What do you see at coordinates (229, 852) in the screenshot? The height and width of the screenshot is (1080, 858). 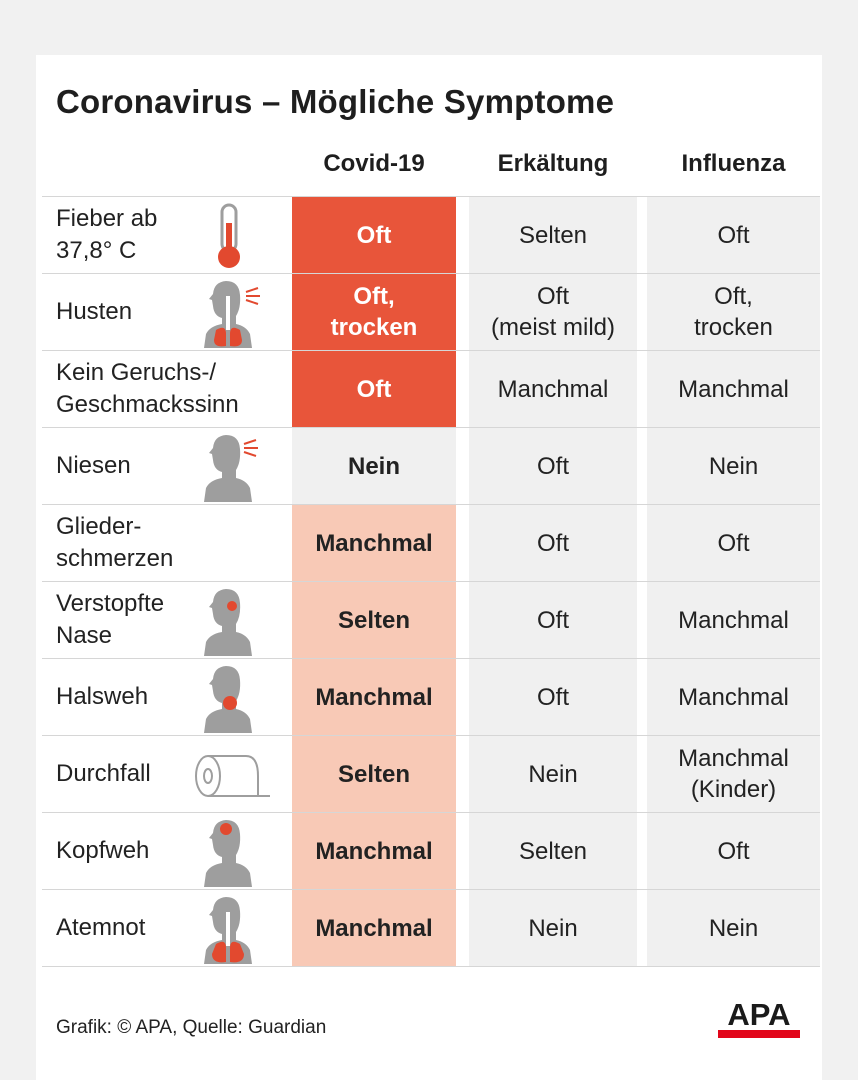 I see `headache-head-icon` at bounding box center [229, 852].